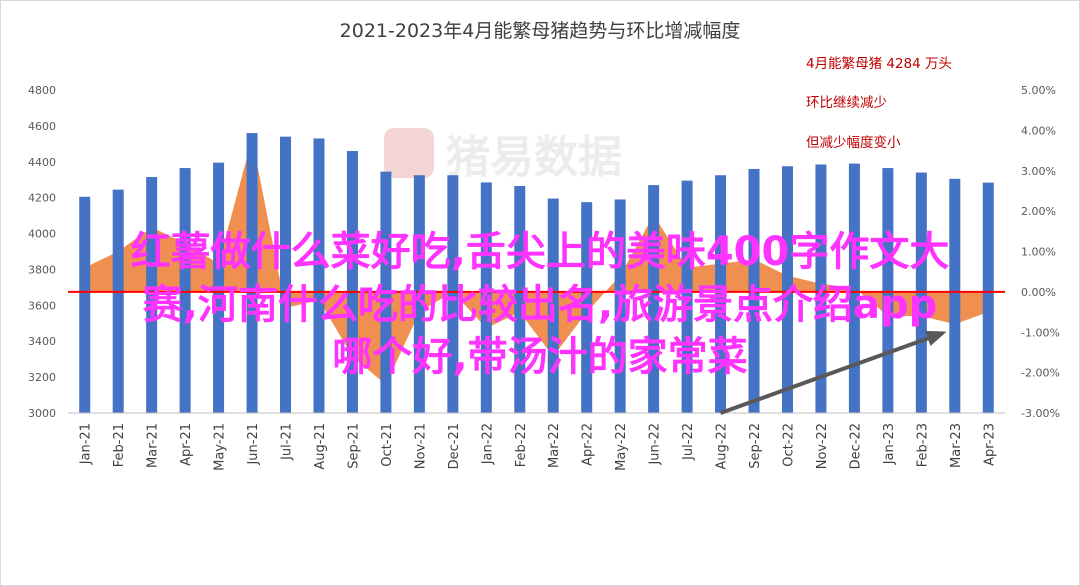  Describe the element at coordinates (688, 442) in the screenshot. I see `x-tick-label: Jul-22` at that location.